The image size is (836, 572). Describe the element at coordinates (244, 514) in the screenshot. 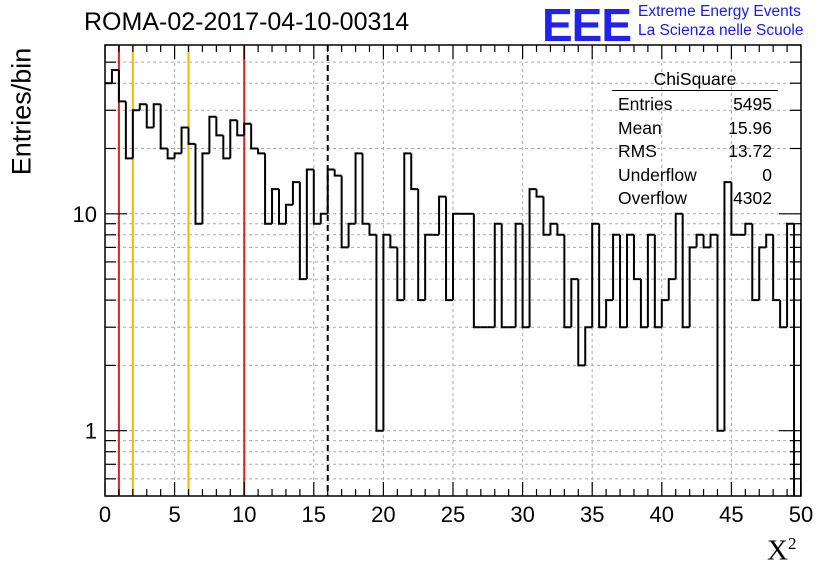

I see `x-tick-label: 10` at that location.